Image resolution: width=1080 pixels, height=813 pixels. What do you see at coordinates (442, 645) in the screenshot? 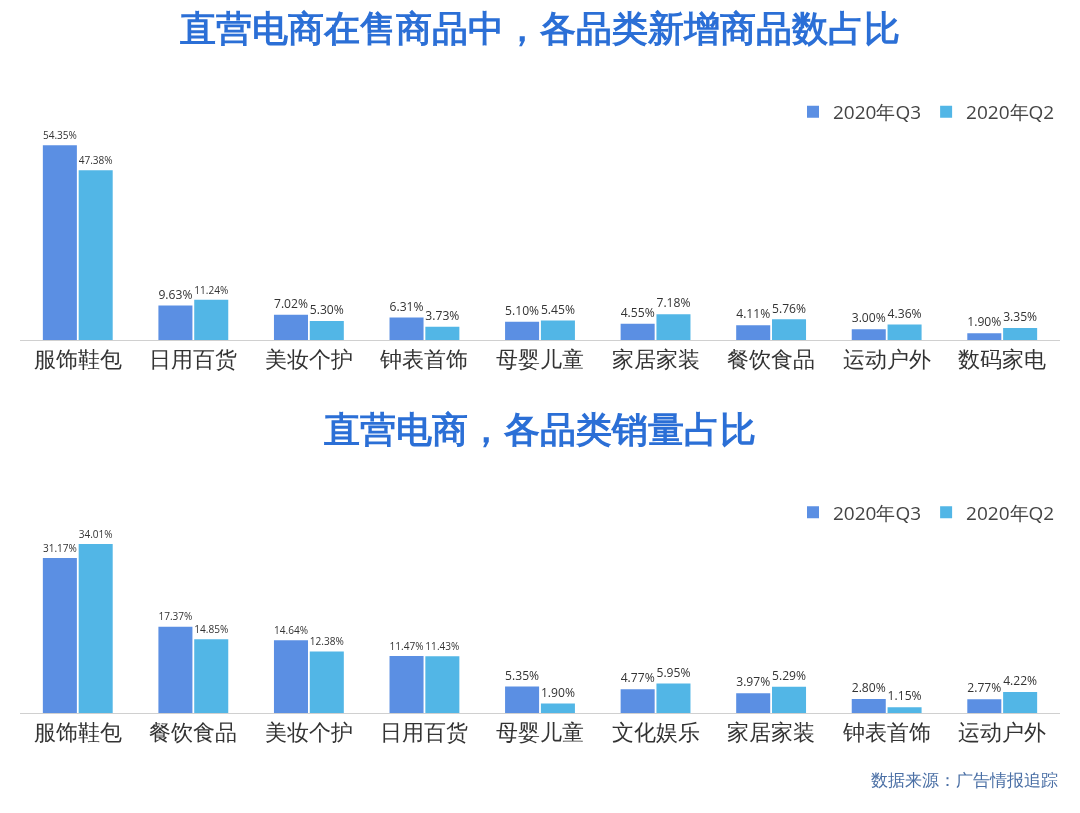
I see `data-label: 11.43%` at bounding box center [442, 645].